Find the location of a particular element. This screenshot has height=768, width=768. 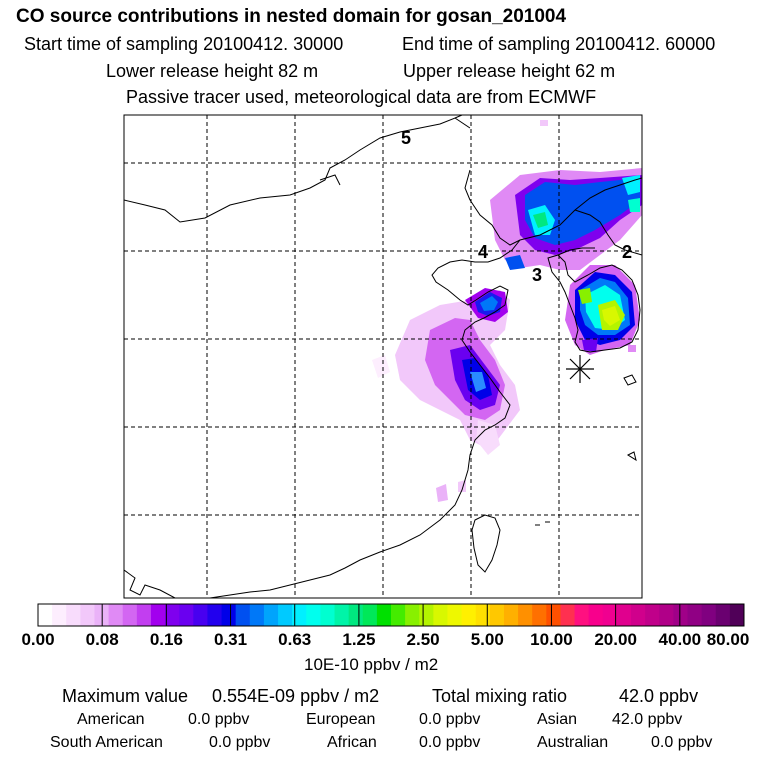

colorbar-frame is located at coordinates (391, 615).